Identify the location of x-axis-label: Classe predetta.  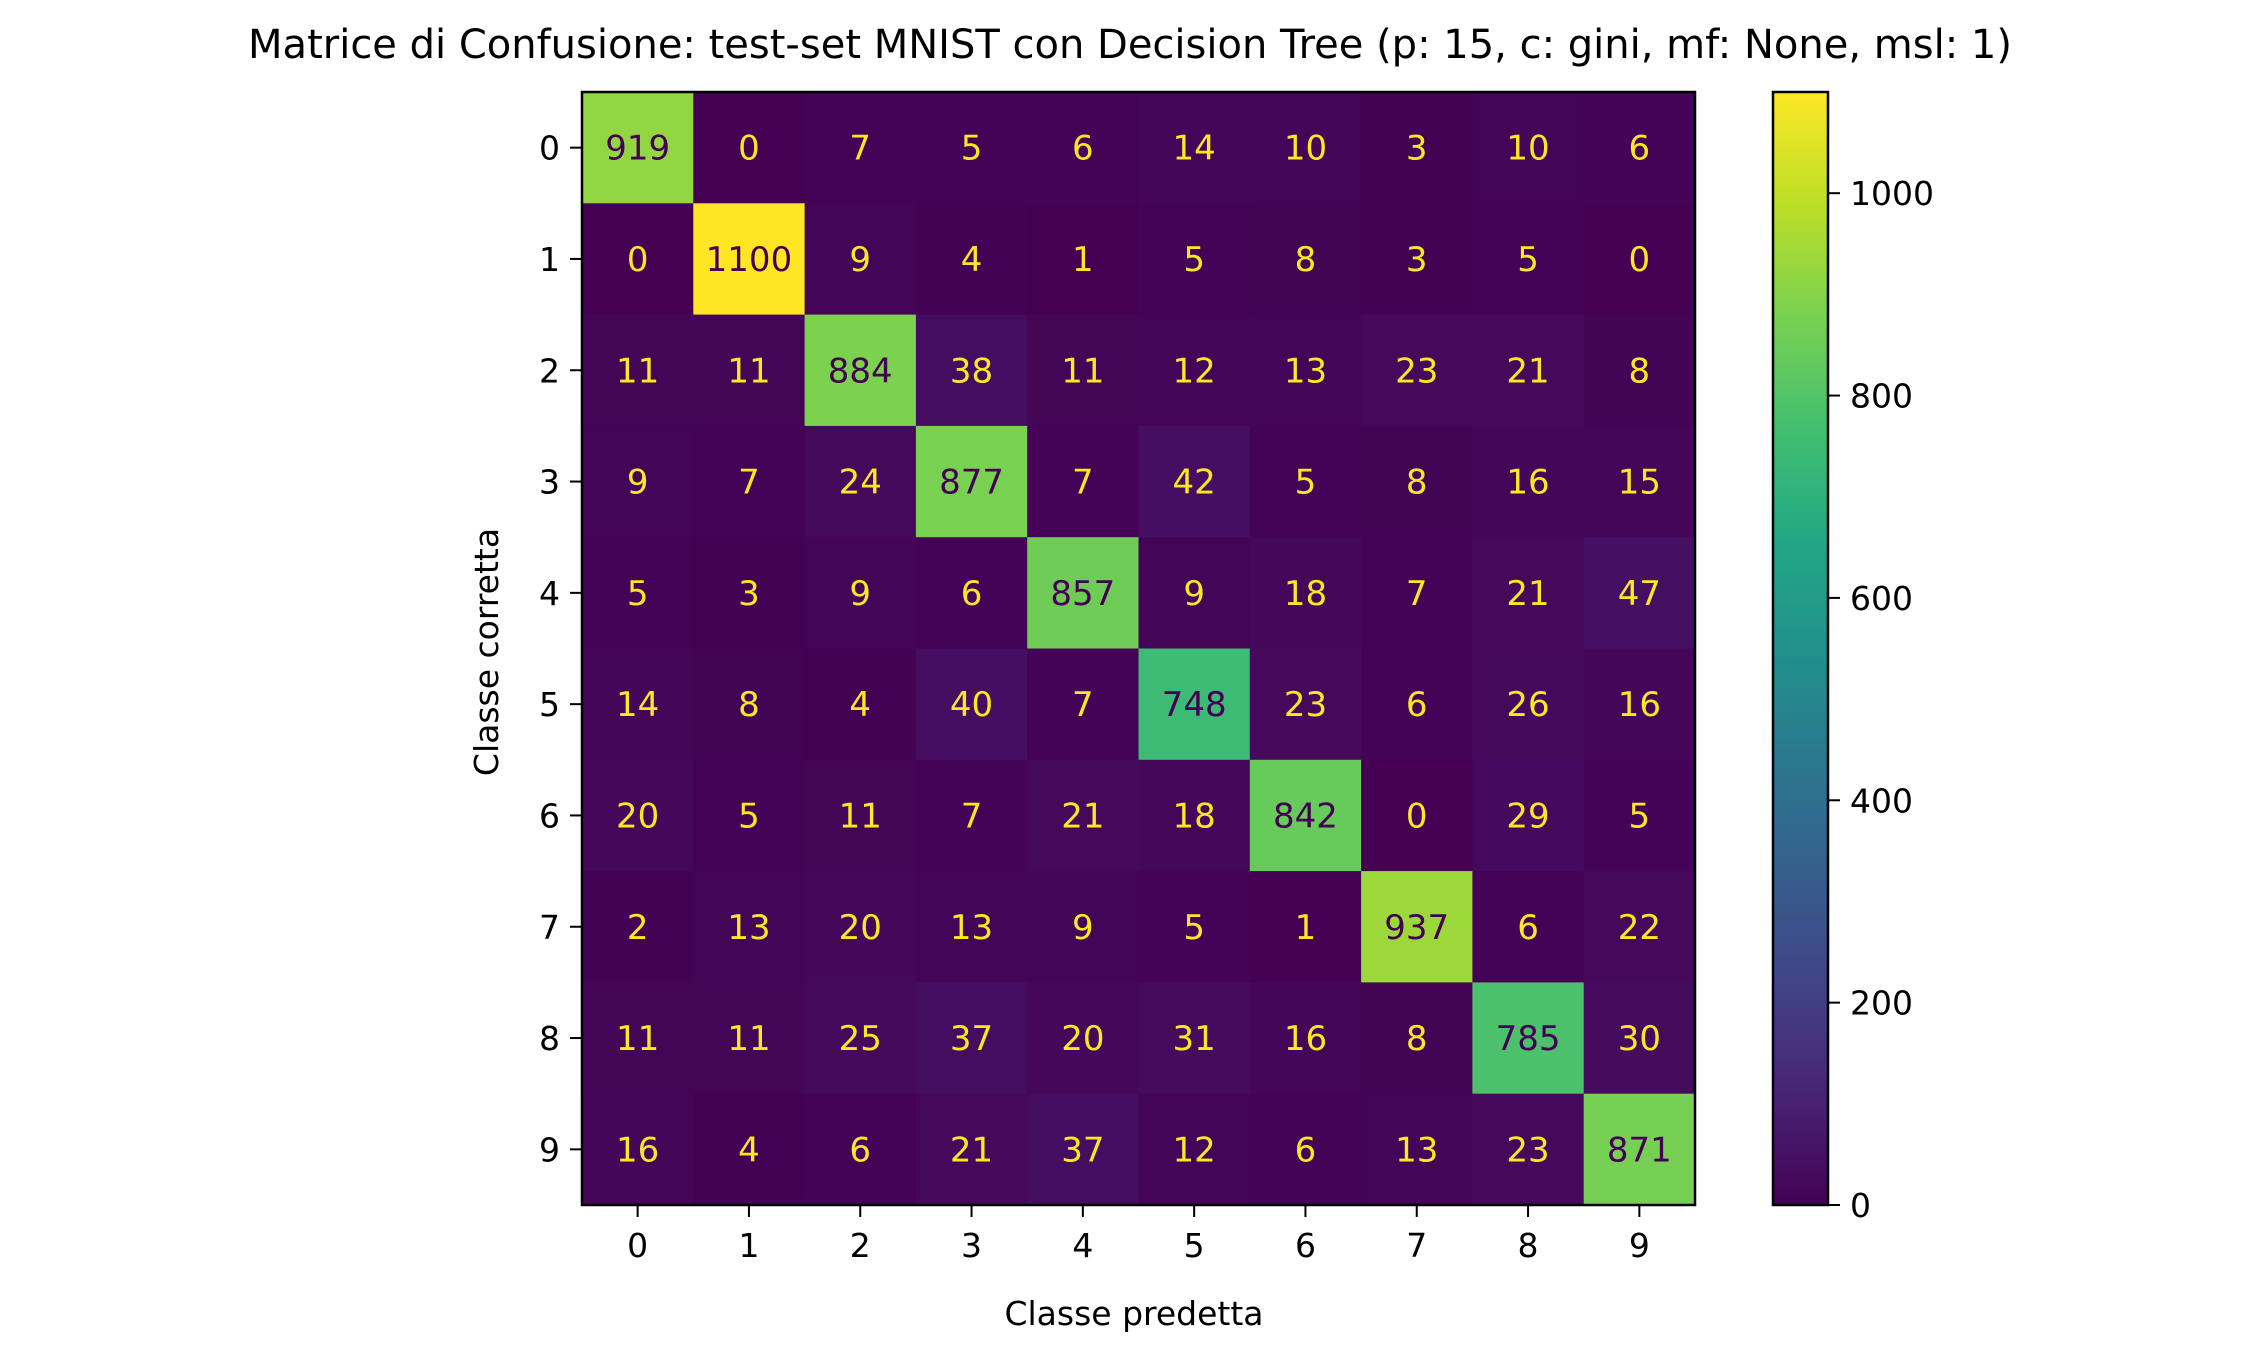
(1133, 1313).